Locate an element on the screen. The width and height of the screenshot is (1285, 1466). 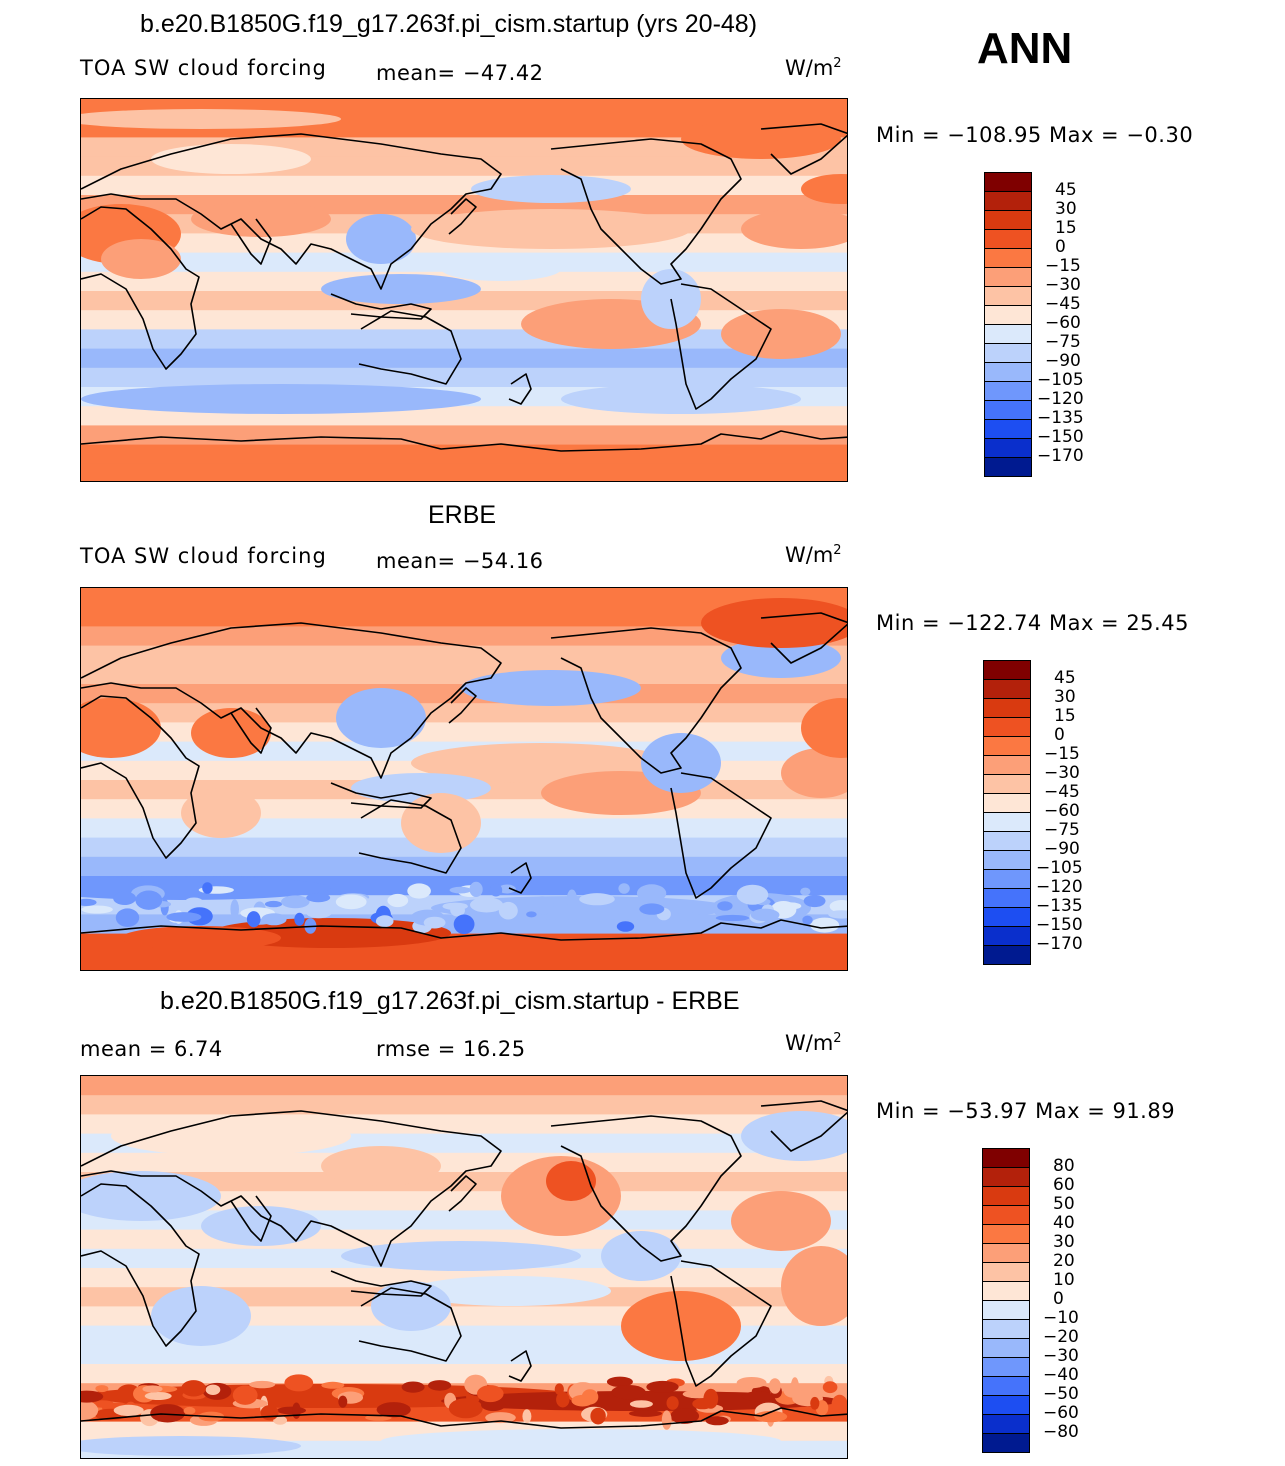
colorbar-tick-label: 30 is located at coordinates (1066, 209).